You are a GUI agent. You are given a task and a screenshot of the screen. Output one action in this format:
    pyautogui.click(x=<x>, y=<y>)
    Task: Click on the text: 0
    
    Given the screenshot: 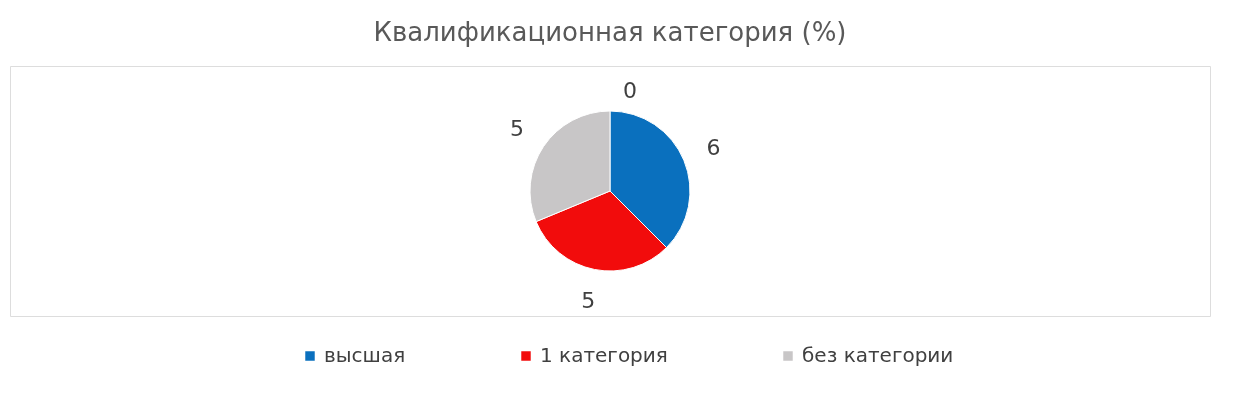 What is the action you would take?
    pyautogui.click(x=630, y=90)
    